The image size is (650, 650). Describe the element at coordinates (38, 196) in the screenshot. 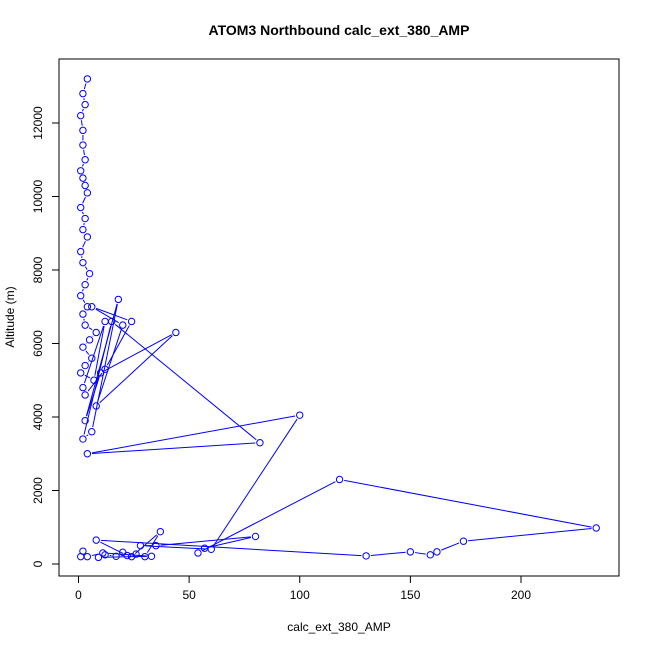

I see `y-tick-label: 10000` at that location.